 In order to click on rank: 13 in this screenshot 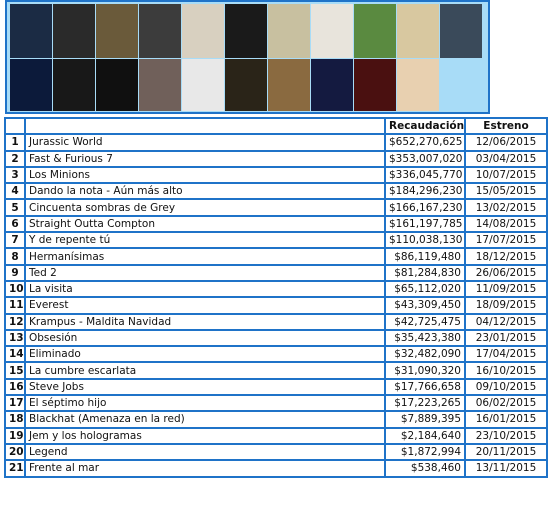, I will do `click(15, 338)`.